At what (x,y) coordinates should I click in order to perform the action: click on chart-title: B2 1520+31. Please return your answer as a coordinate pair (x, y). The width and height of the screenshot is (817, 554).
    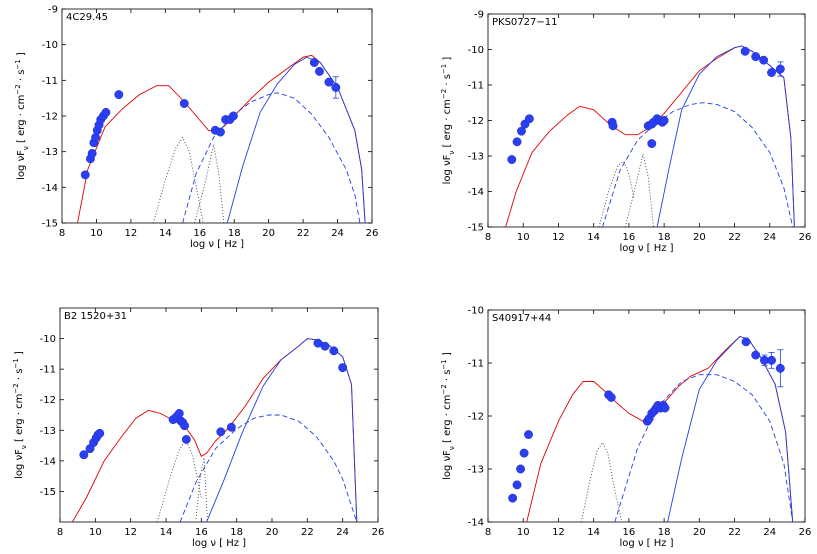
    Looking at the image, I should click on (95, 316).